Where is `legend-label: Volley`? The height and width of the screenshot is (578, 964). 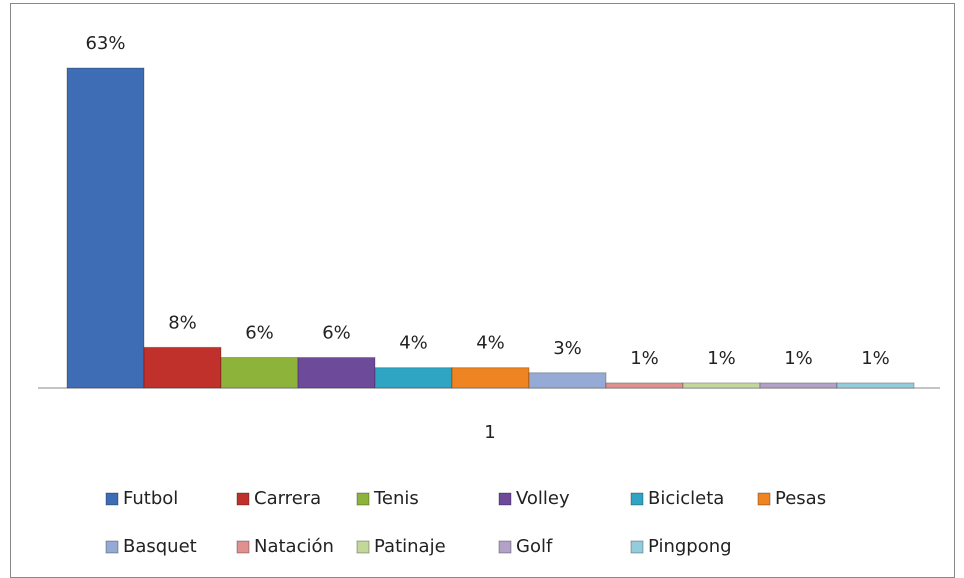 legend-label: Volley is located at coordinates (543, 498).